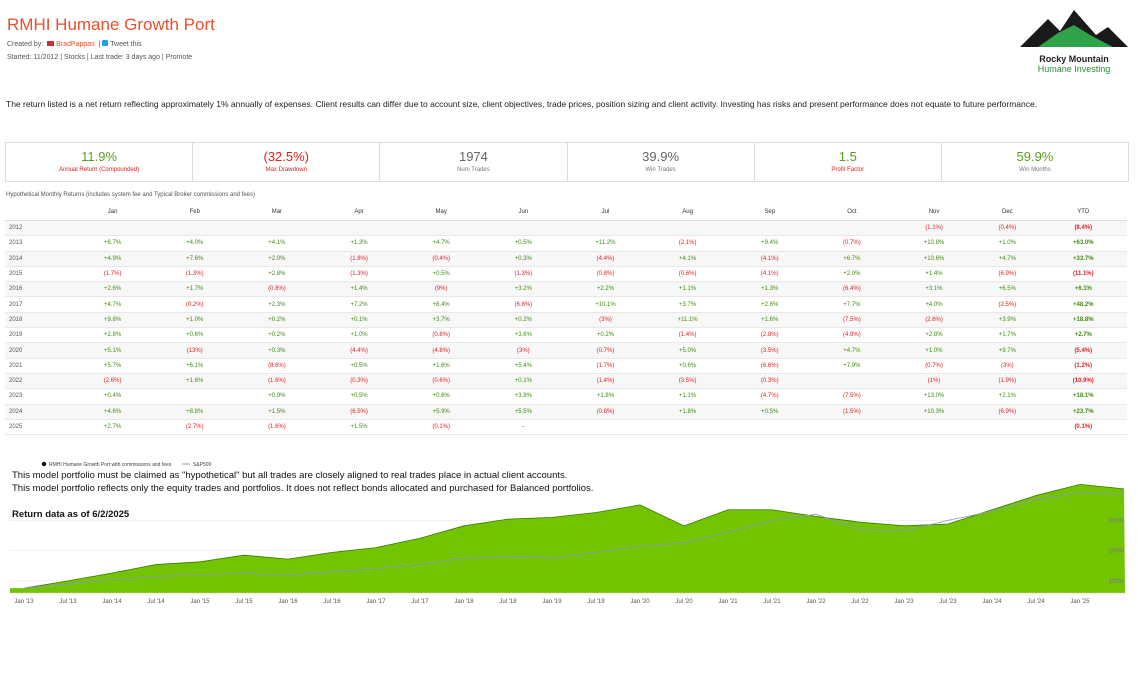 This screenshot has height=680, width=1138. Describe the element at coordinates (934, 381) in the screenshot. I see `return-cell: (1%)` at that location.